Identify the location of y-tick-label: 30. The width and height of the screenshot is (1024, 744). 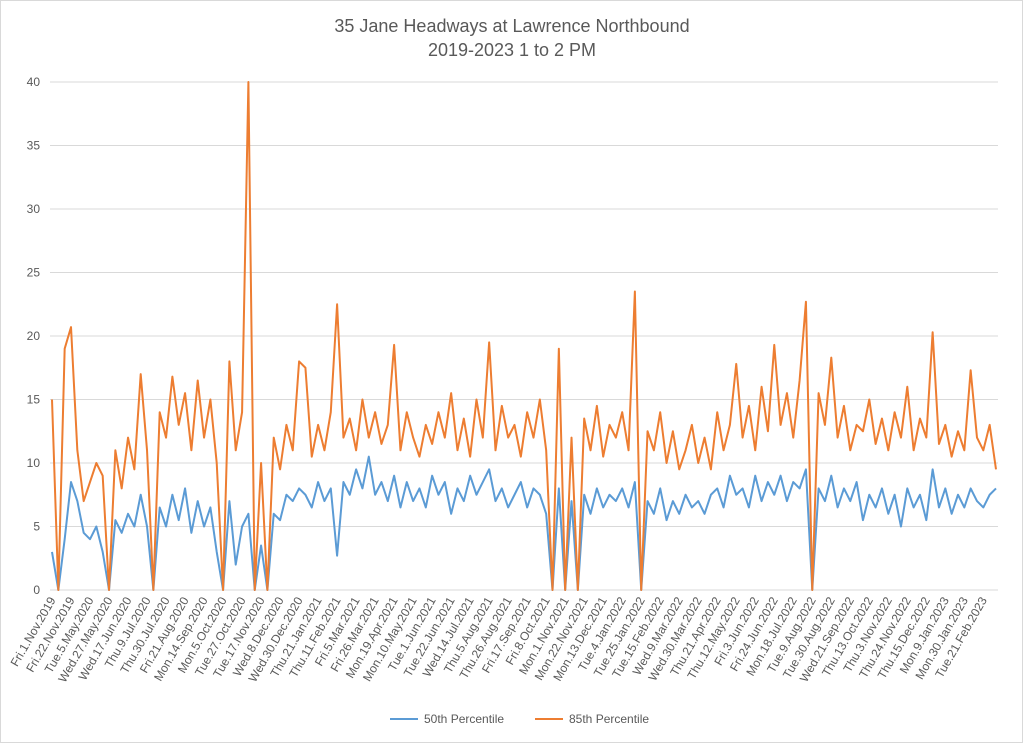
(34, 209).